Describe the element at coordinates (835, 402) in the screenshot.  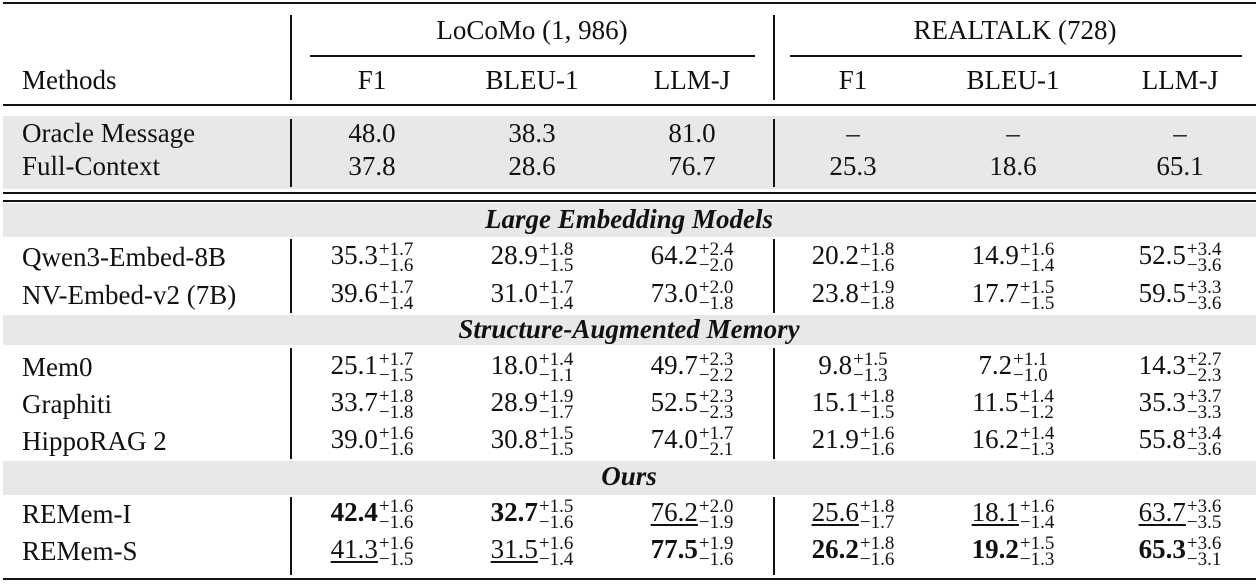
I see `cell-value: 15.1` at that location.